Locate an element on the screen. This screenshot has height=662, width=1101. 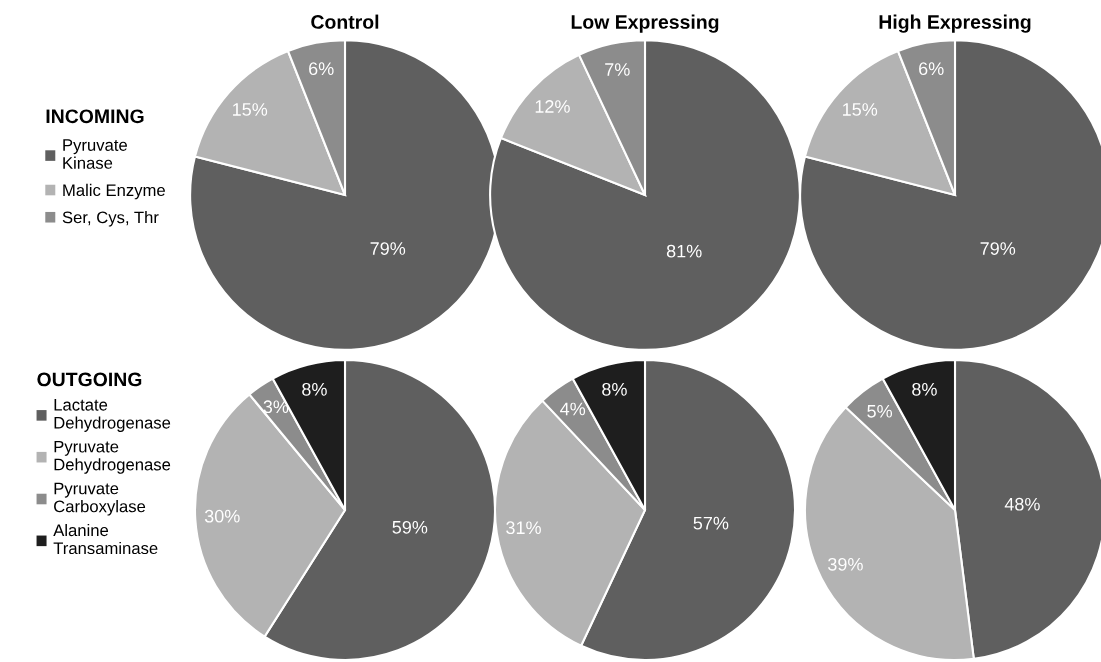
data-label: 12% is located at coordinates (552, 106).